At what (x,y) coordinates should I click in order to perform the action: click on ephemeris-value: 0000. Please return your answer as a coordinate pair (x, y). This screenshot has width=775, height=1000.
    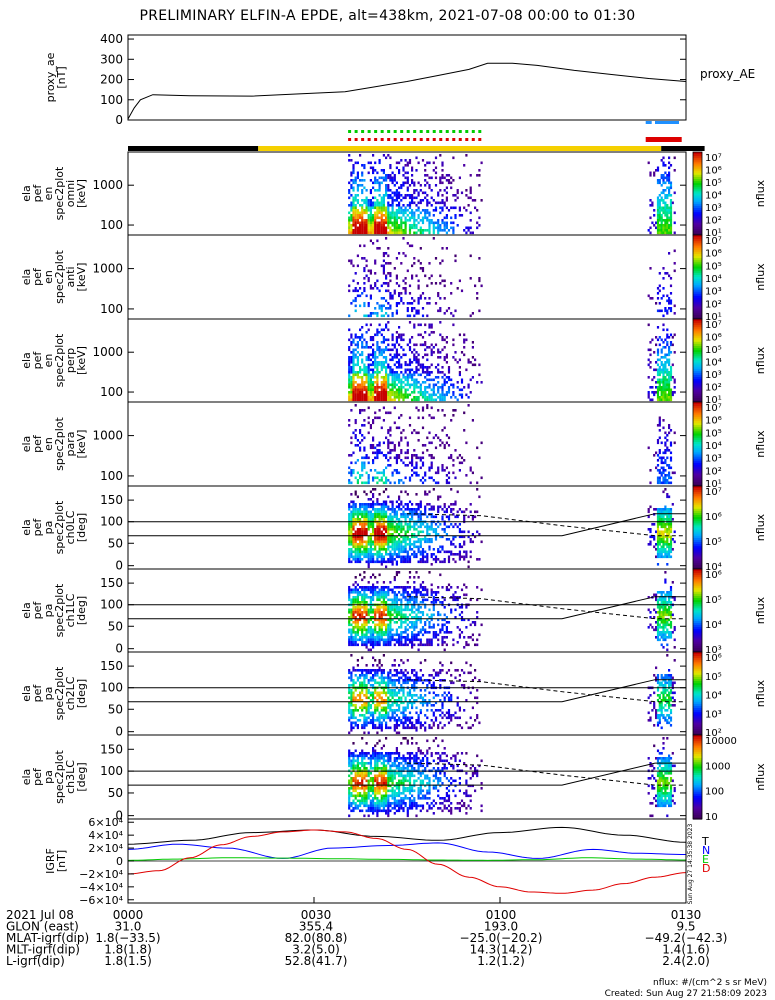
    Looking at the image, I should click on (128, 915).